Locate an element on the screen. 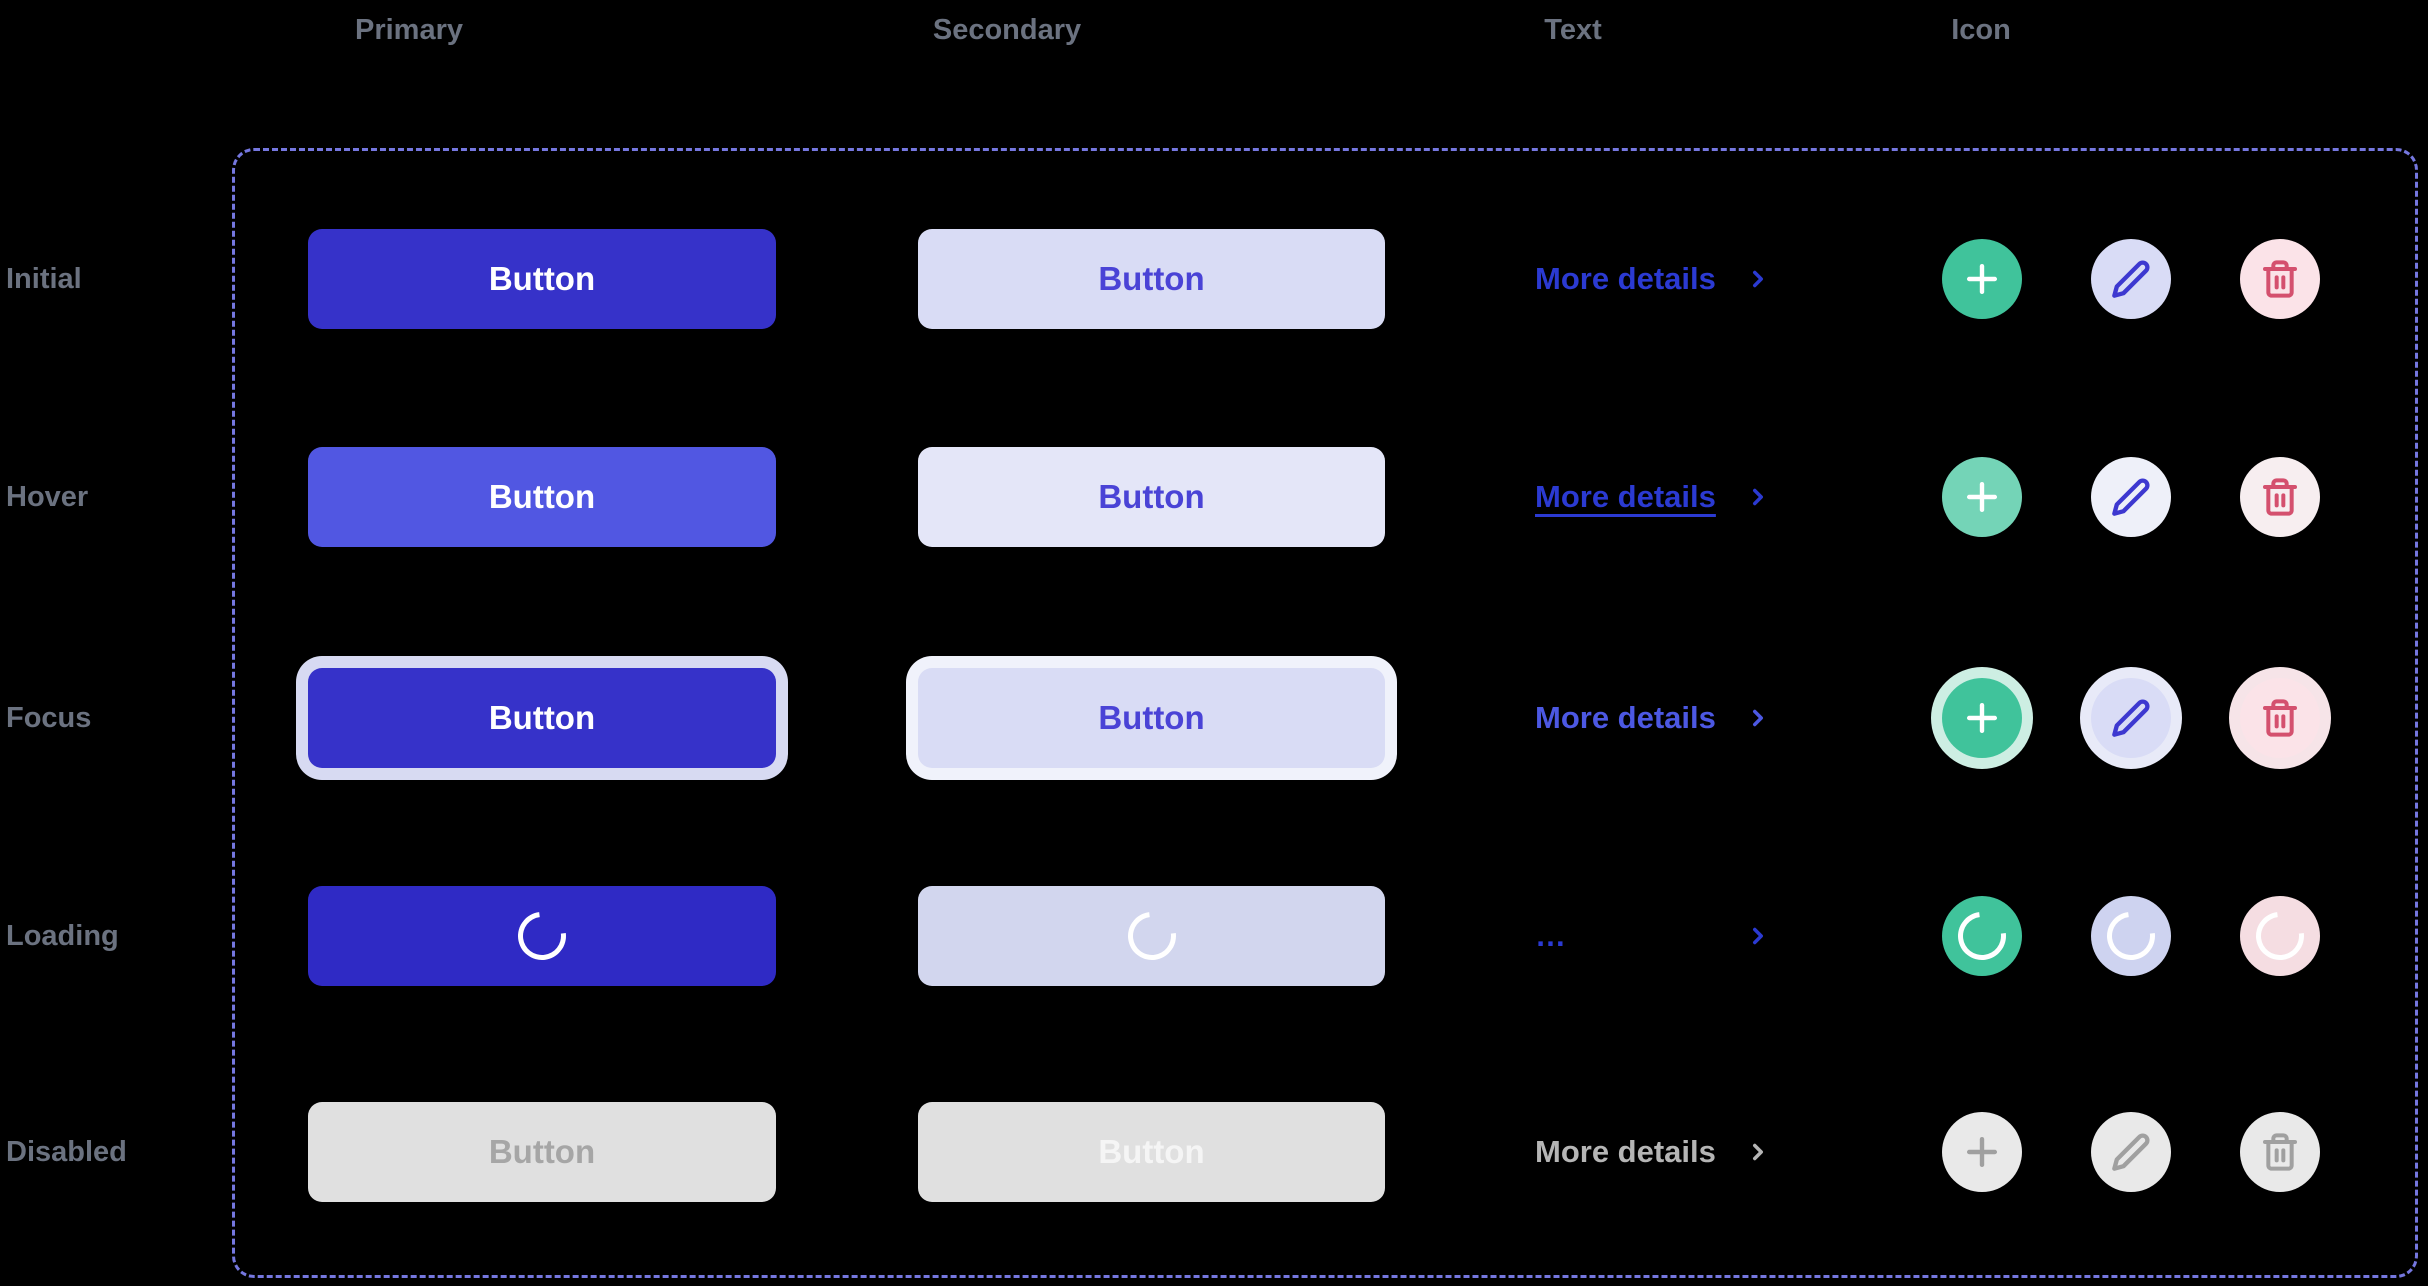  primary-button-initial: Button is located at coordinates (542, 279).